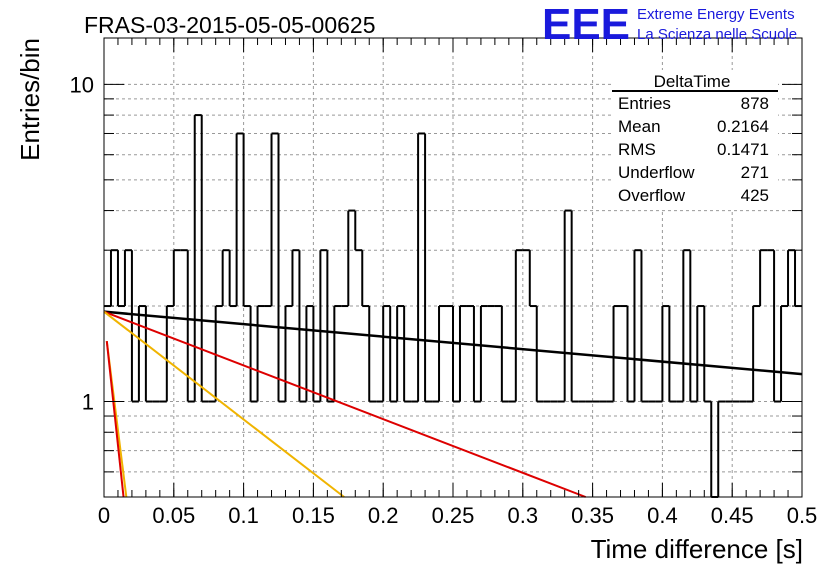 This screenshot has width=836, height=572. I want to click on x-tick-label: 0.05, so click(173, 515).